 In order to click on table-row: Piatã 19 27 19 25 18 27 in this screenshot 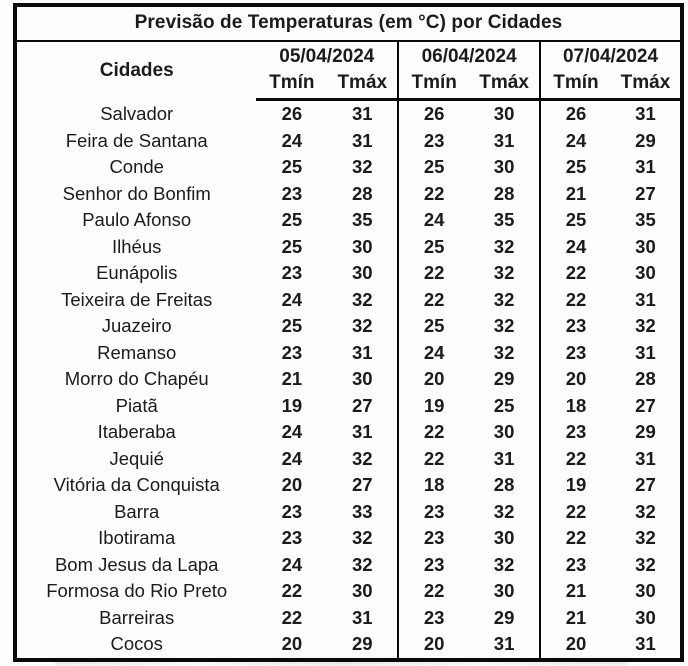, I will do `click(348, 405)`.